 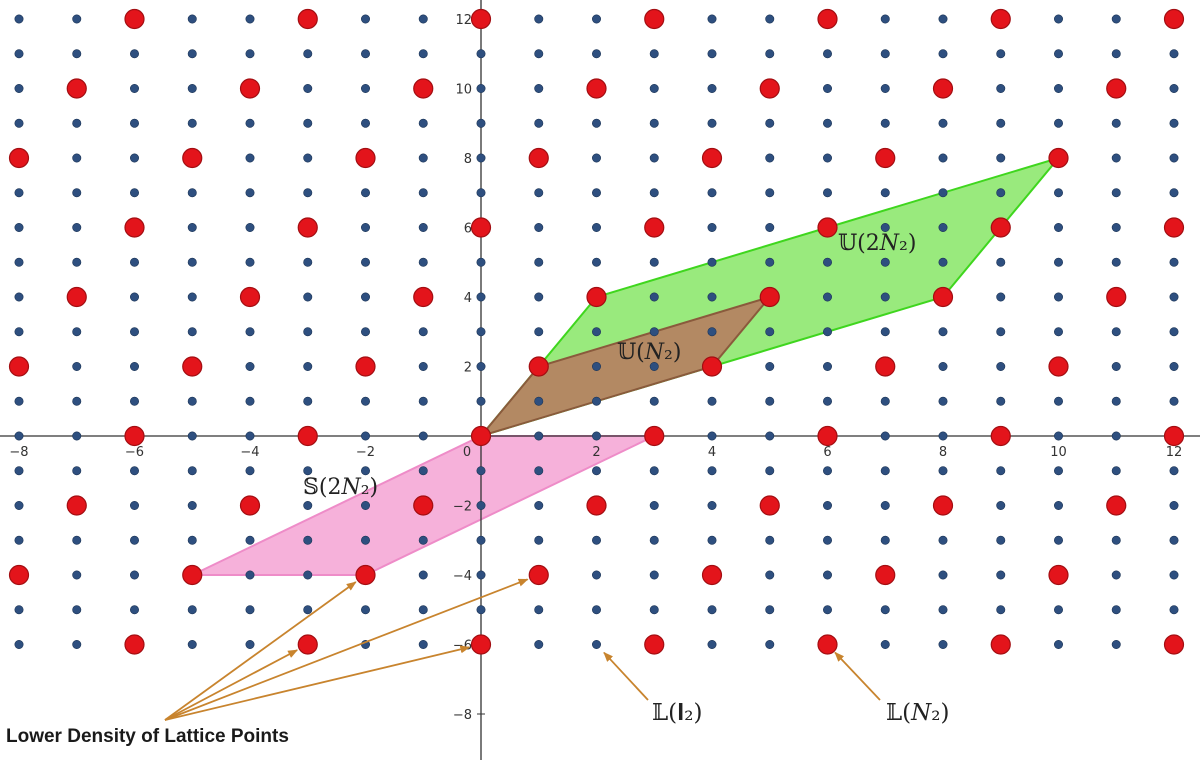 I want to click on y-tick-label: −8, so click(x=462, y=715).